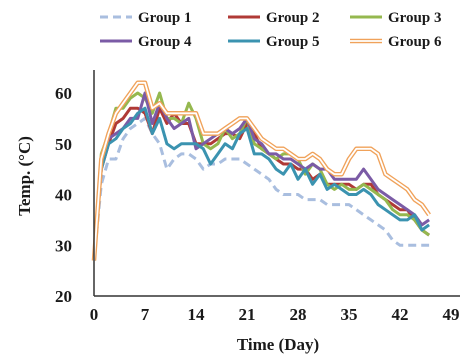 This screenshot has height=356, width=466. Describe the element at coordinates (63, 296) in the screenshot. I see `y-tick-label: 20` at that location.